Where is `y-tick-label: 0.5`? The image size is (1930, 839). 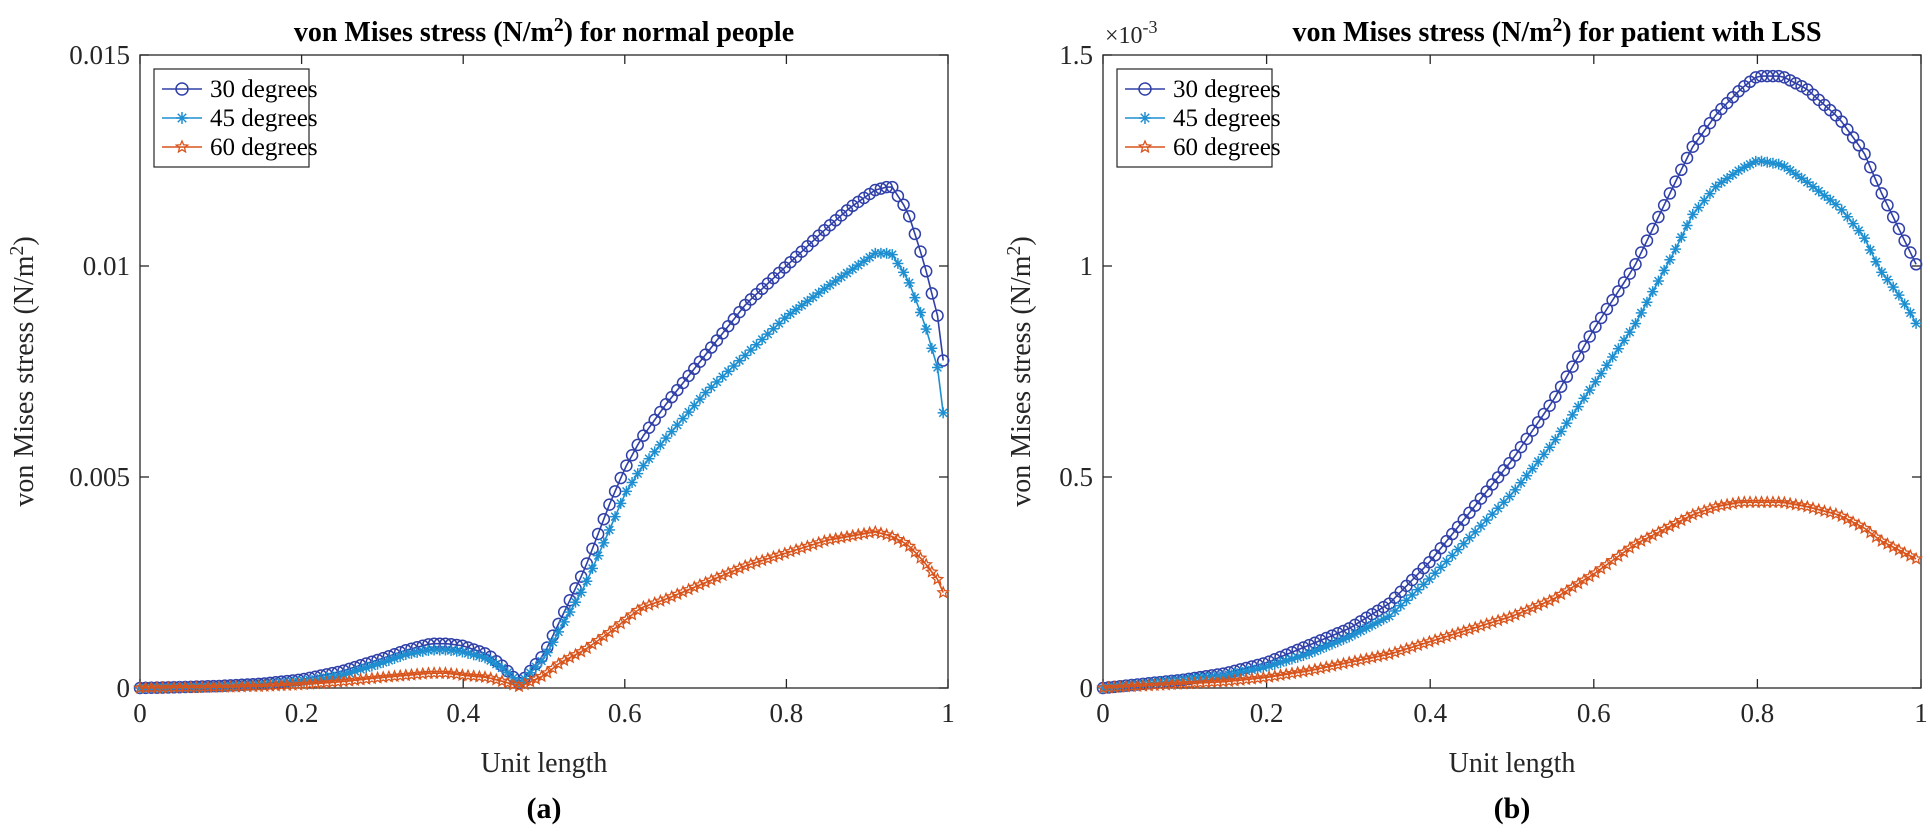 y-tick-label: 0.5 is located at coordinates (1076, 477).